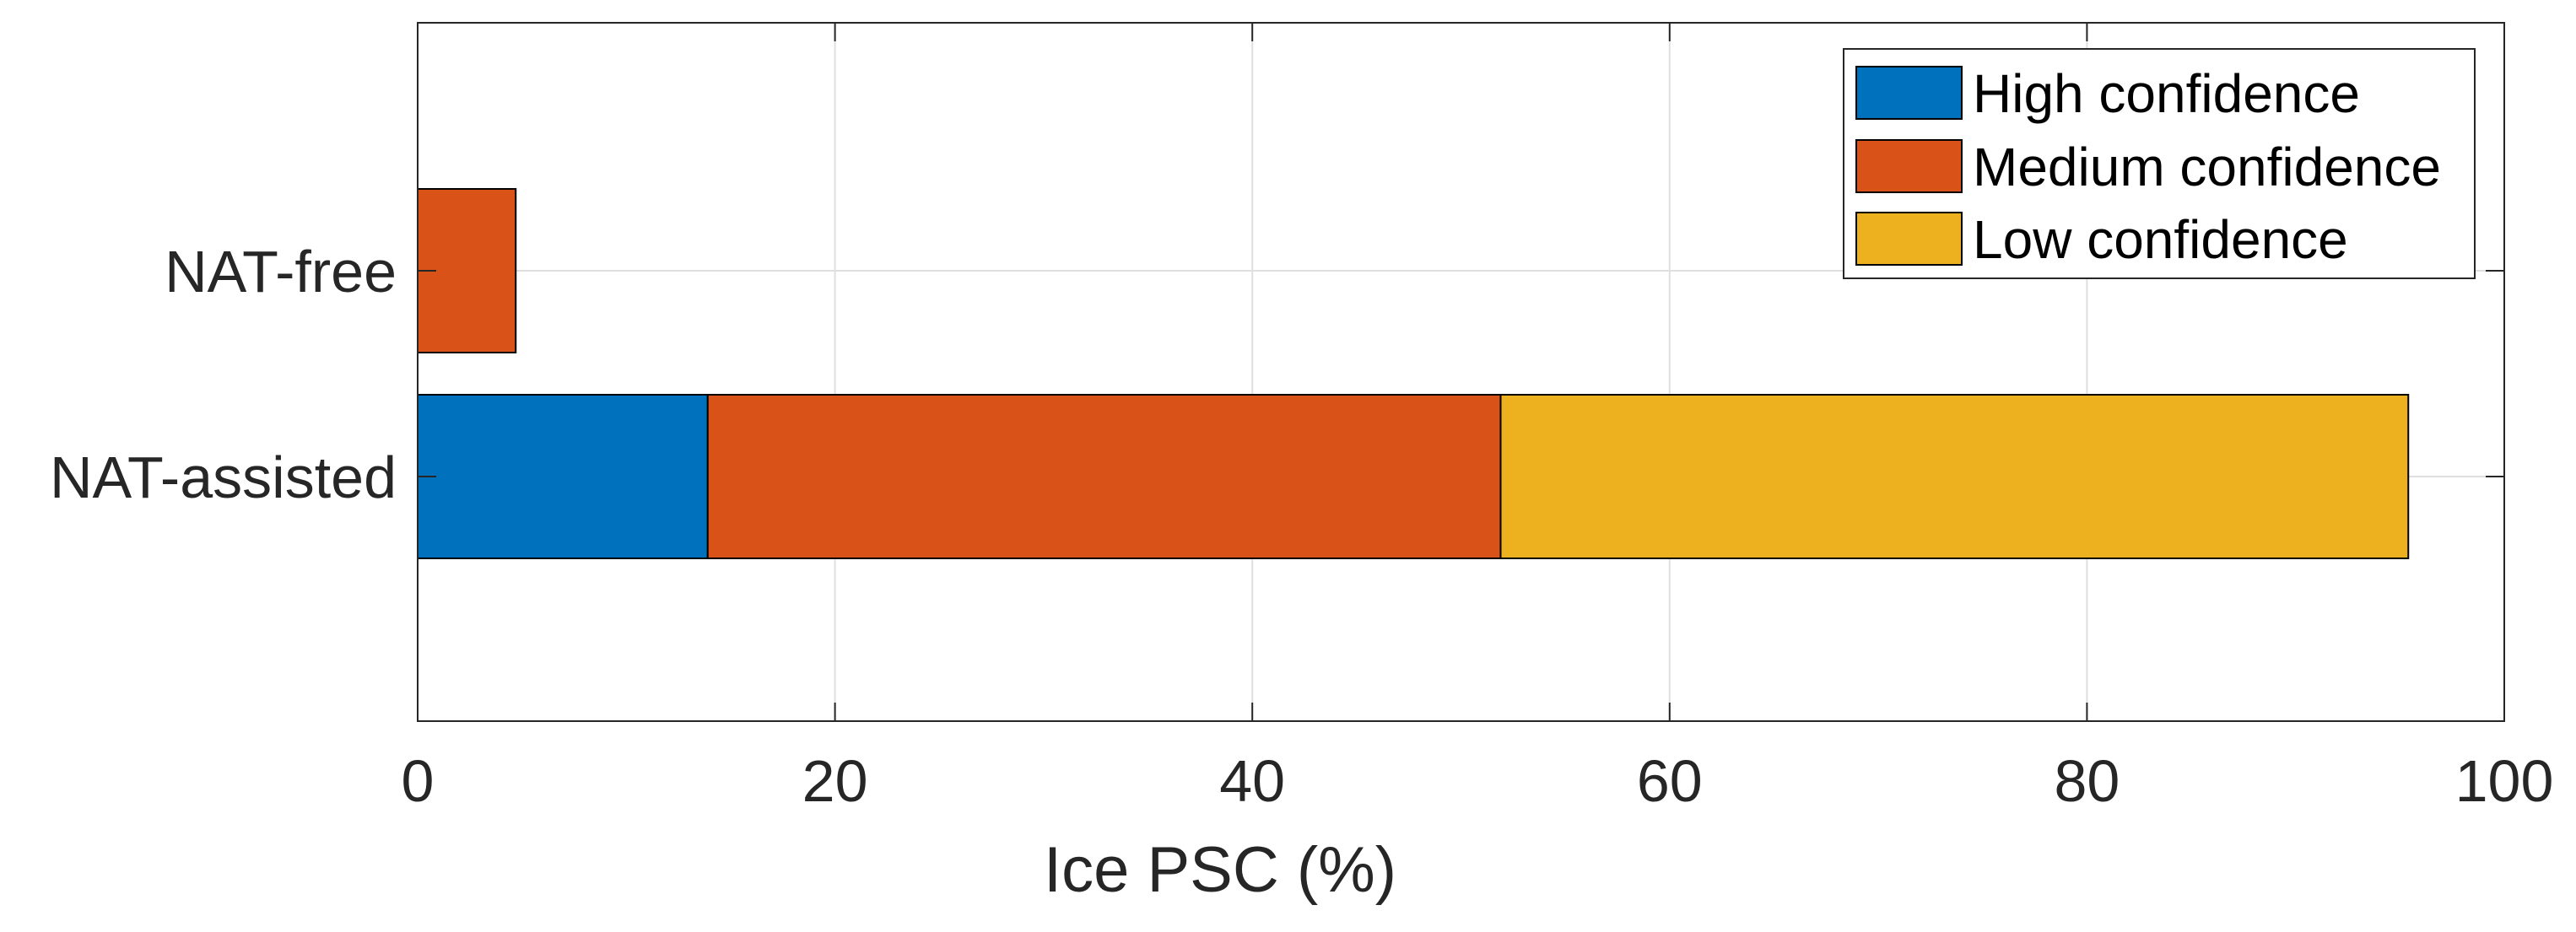  What do you see at coordinates (835, 781) in the screenshot?
I see `x-tick-label: 20` at bounding box center [835, 781].